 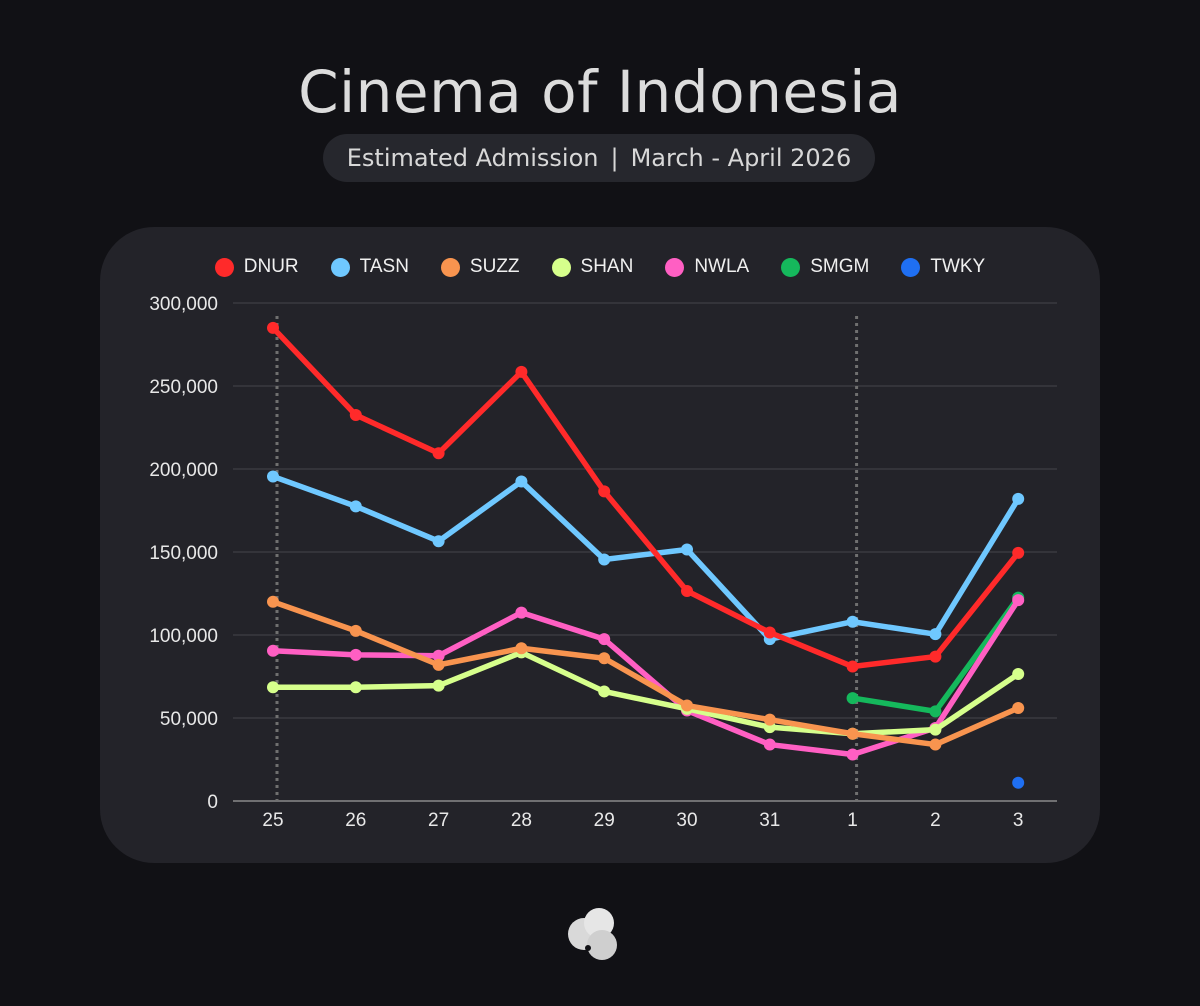 I want to click on legend-label: SMGM, so click(x=840, y=266).